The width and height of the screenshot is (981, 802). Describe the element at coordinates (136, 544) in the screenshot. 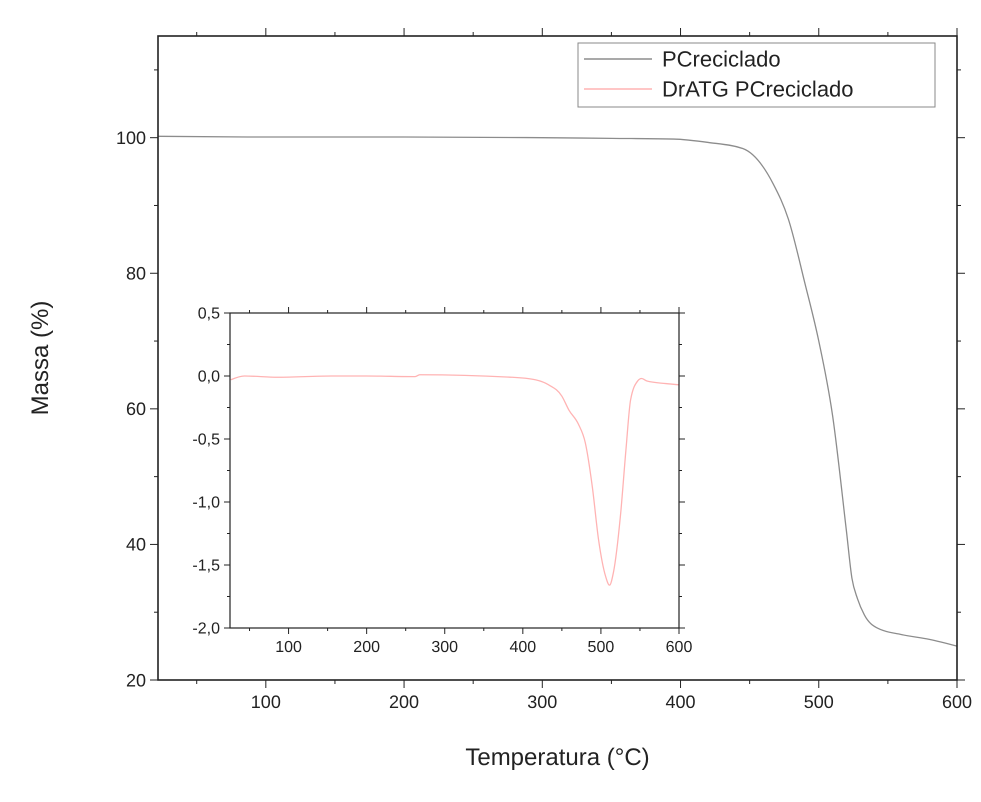

I see `y-tick-label: 40` at that location.